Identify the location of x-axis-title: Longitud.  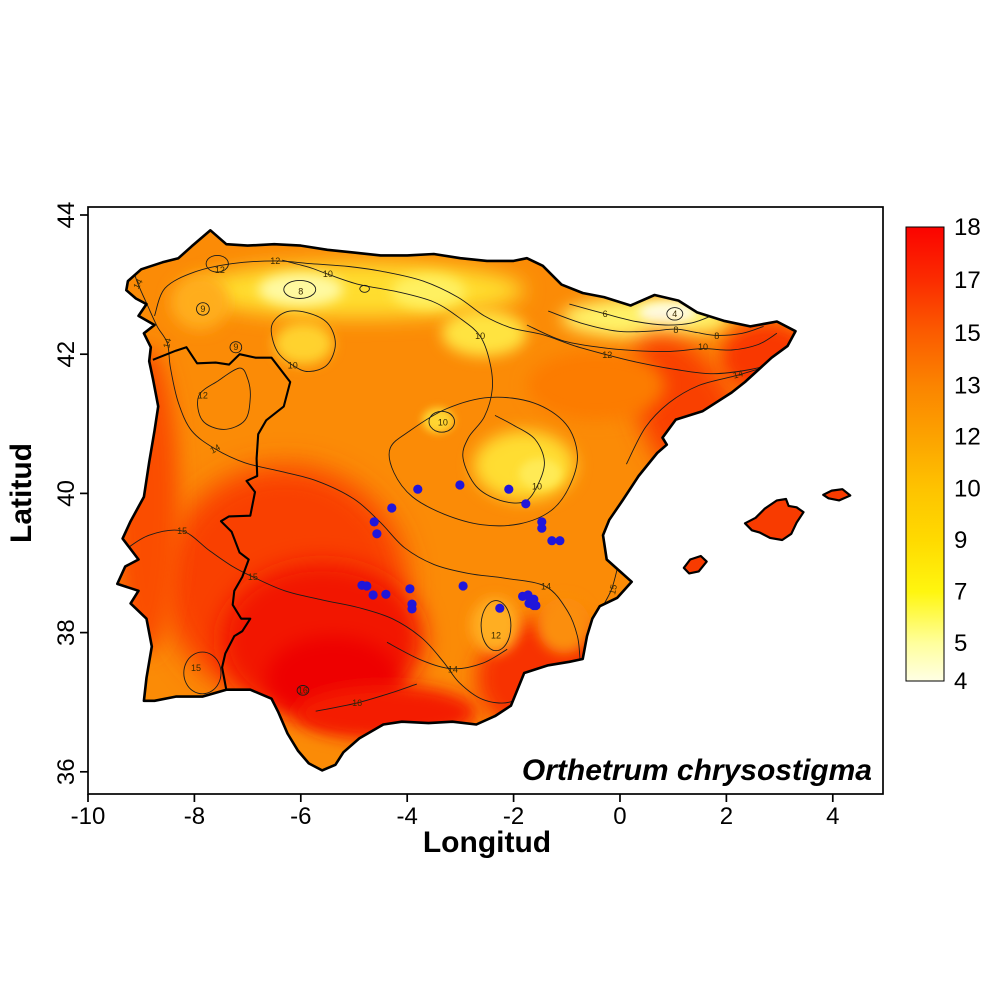
(487, 842).